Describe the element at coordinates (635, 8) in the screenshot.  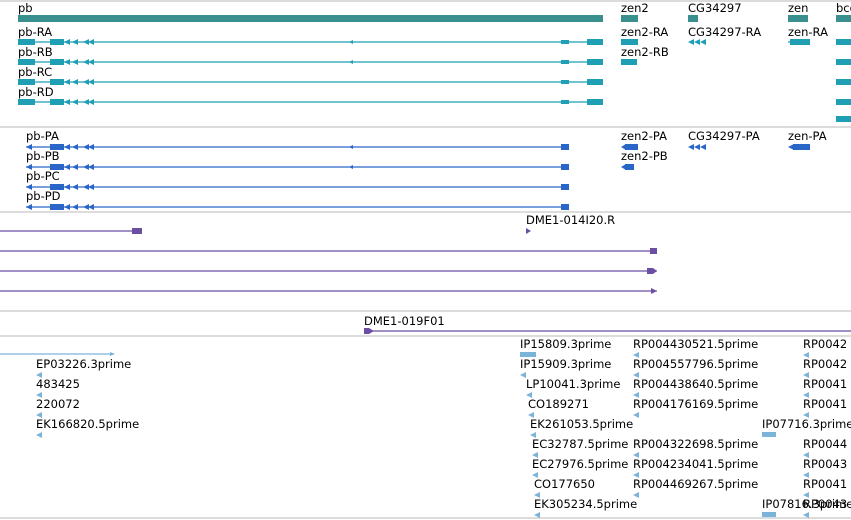
I see `gene-label-zen2: zen2` at that location.